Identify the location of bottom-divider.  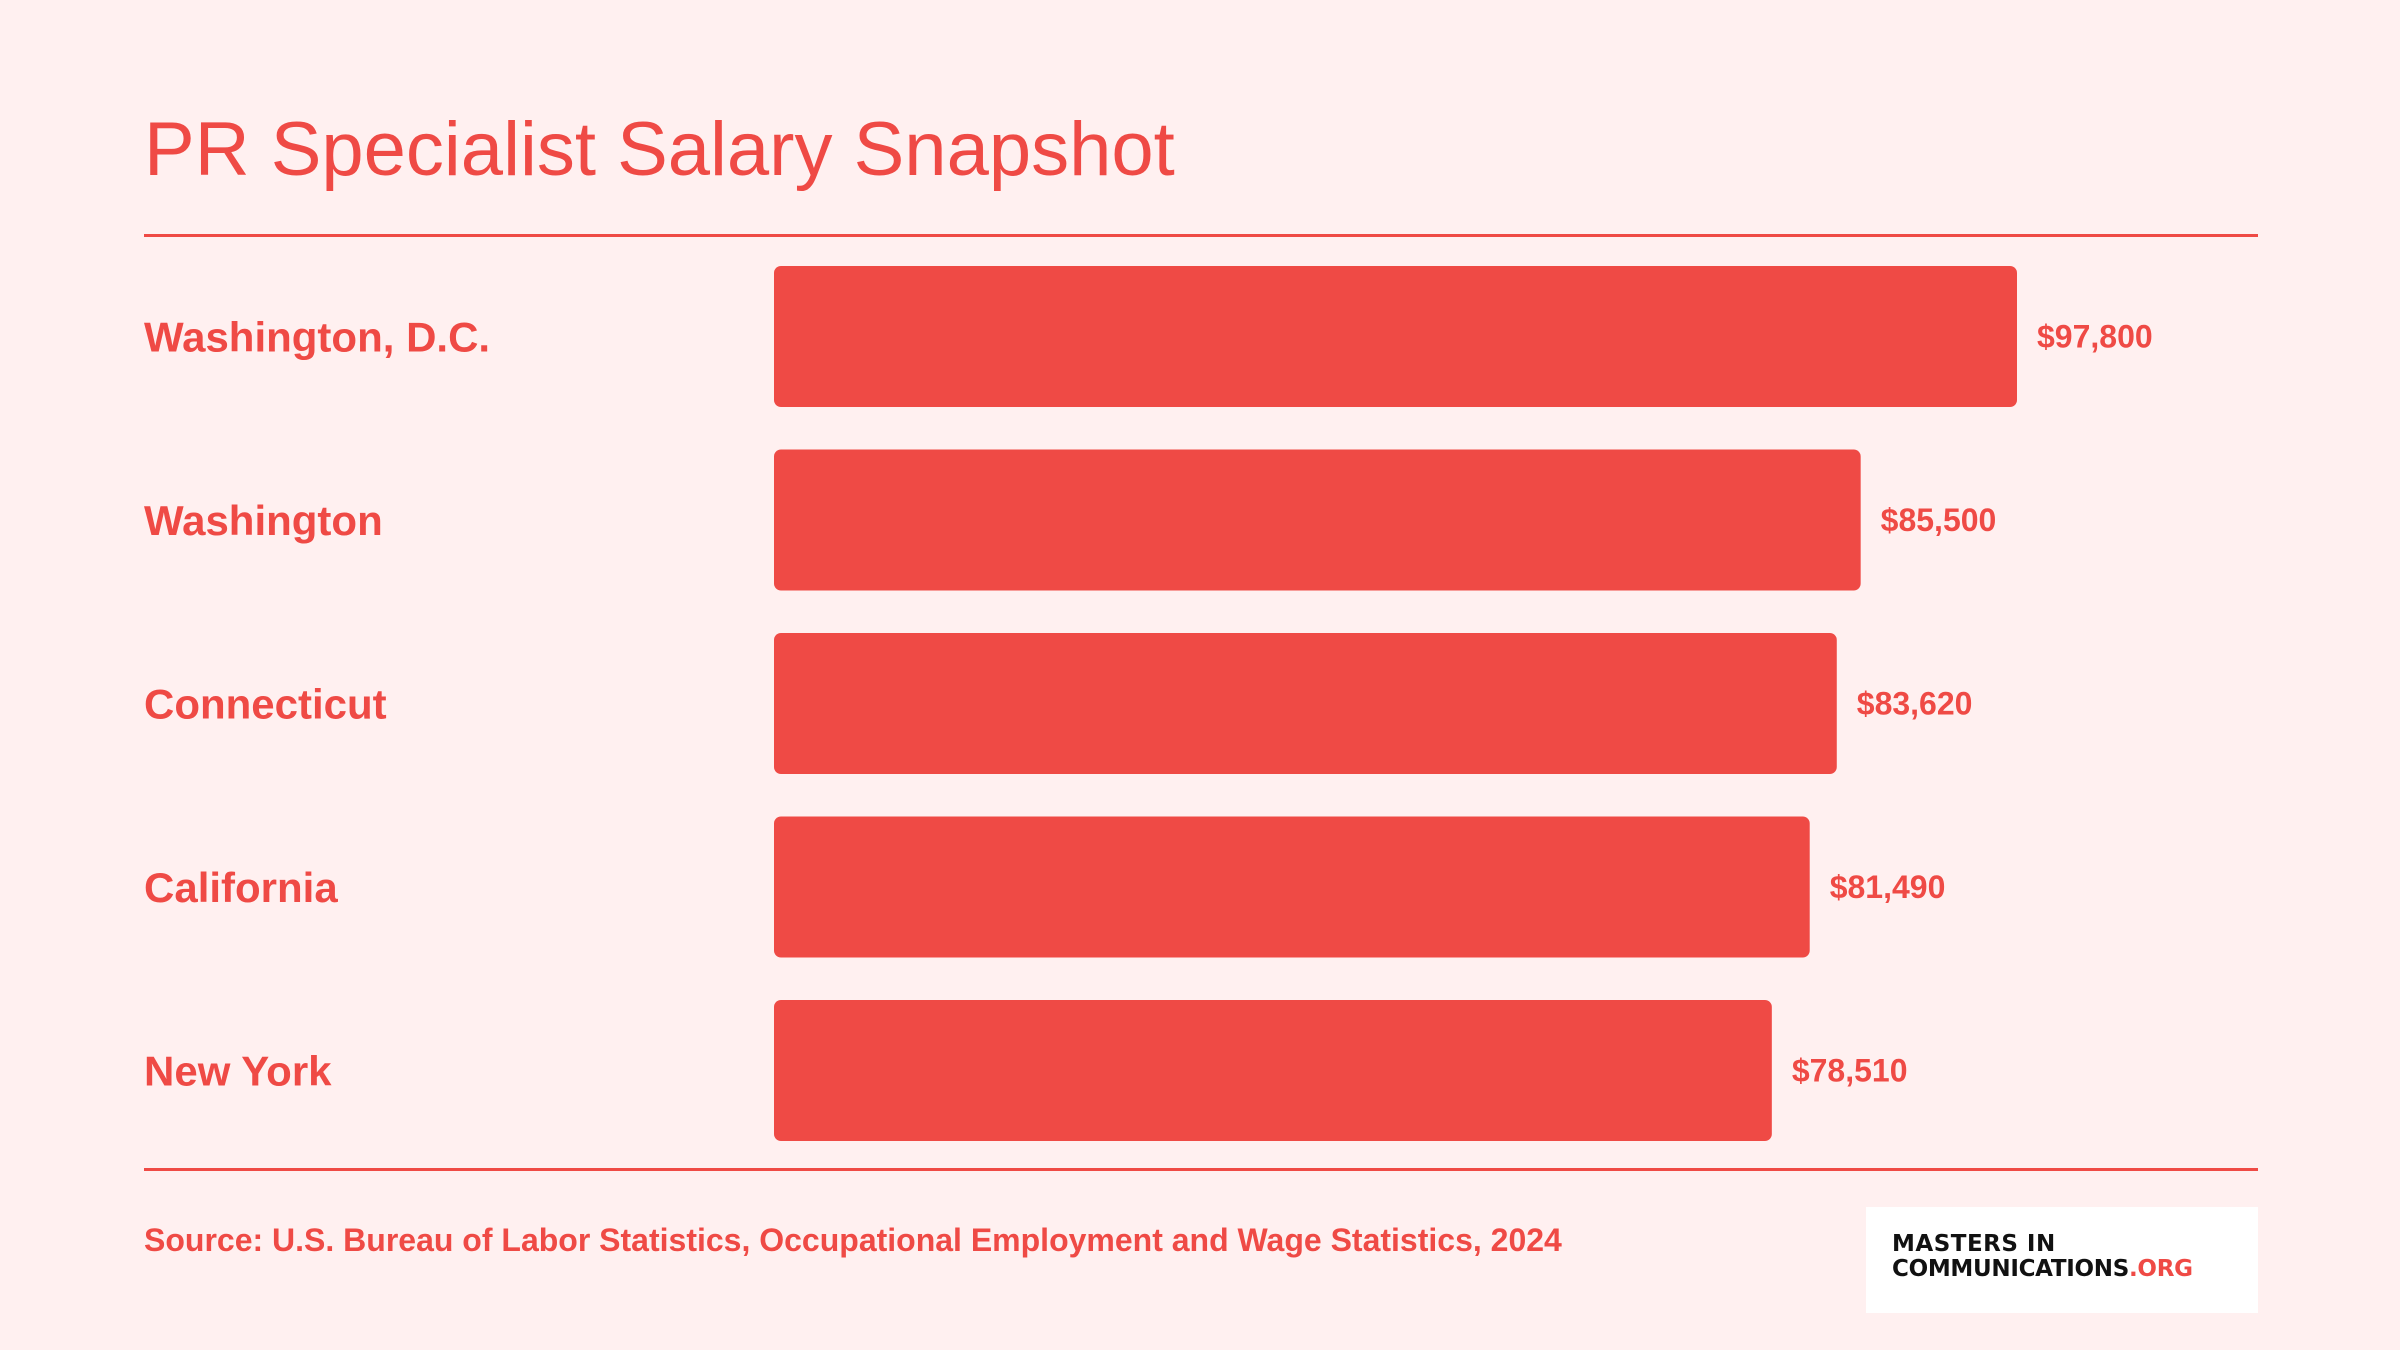
(1201, 1169).